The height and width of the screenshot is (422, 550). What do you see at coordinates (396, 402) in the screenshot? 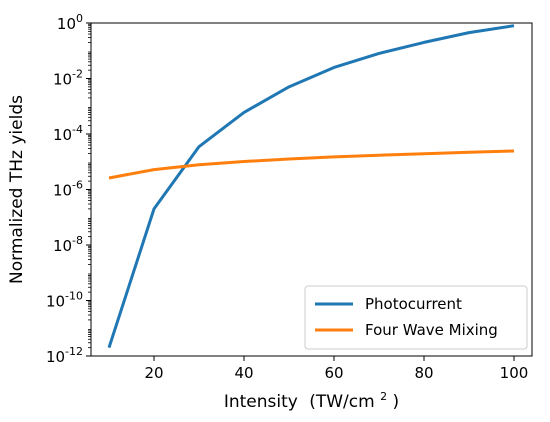
I see `x-axis-unit-close: )` at bounding box center [396, 402].